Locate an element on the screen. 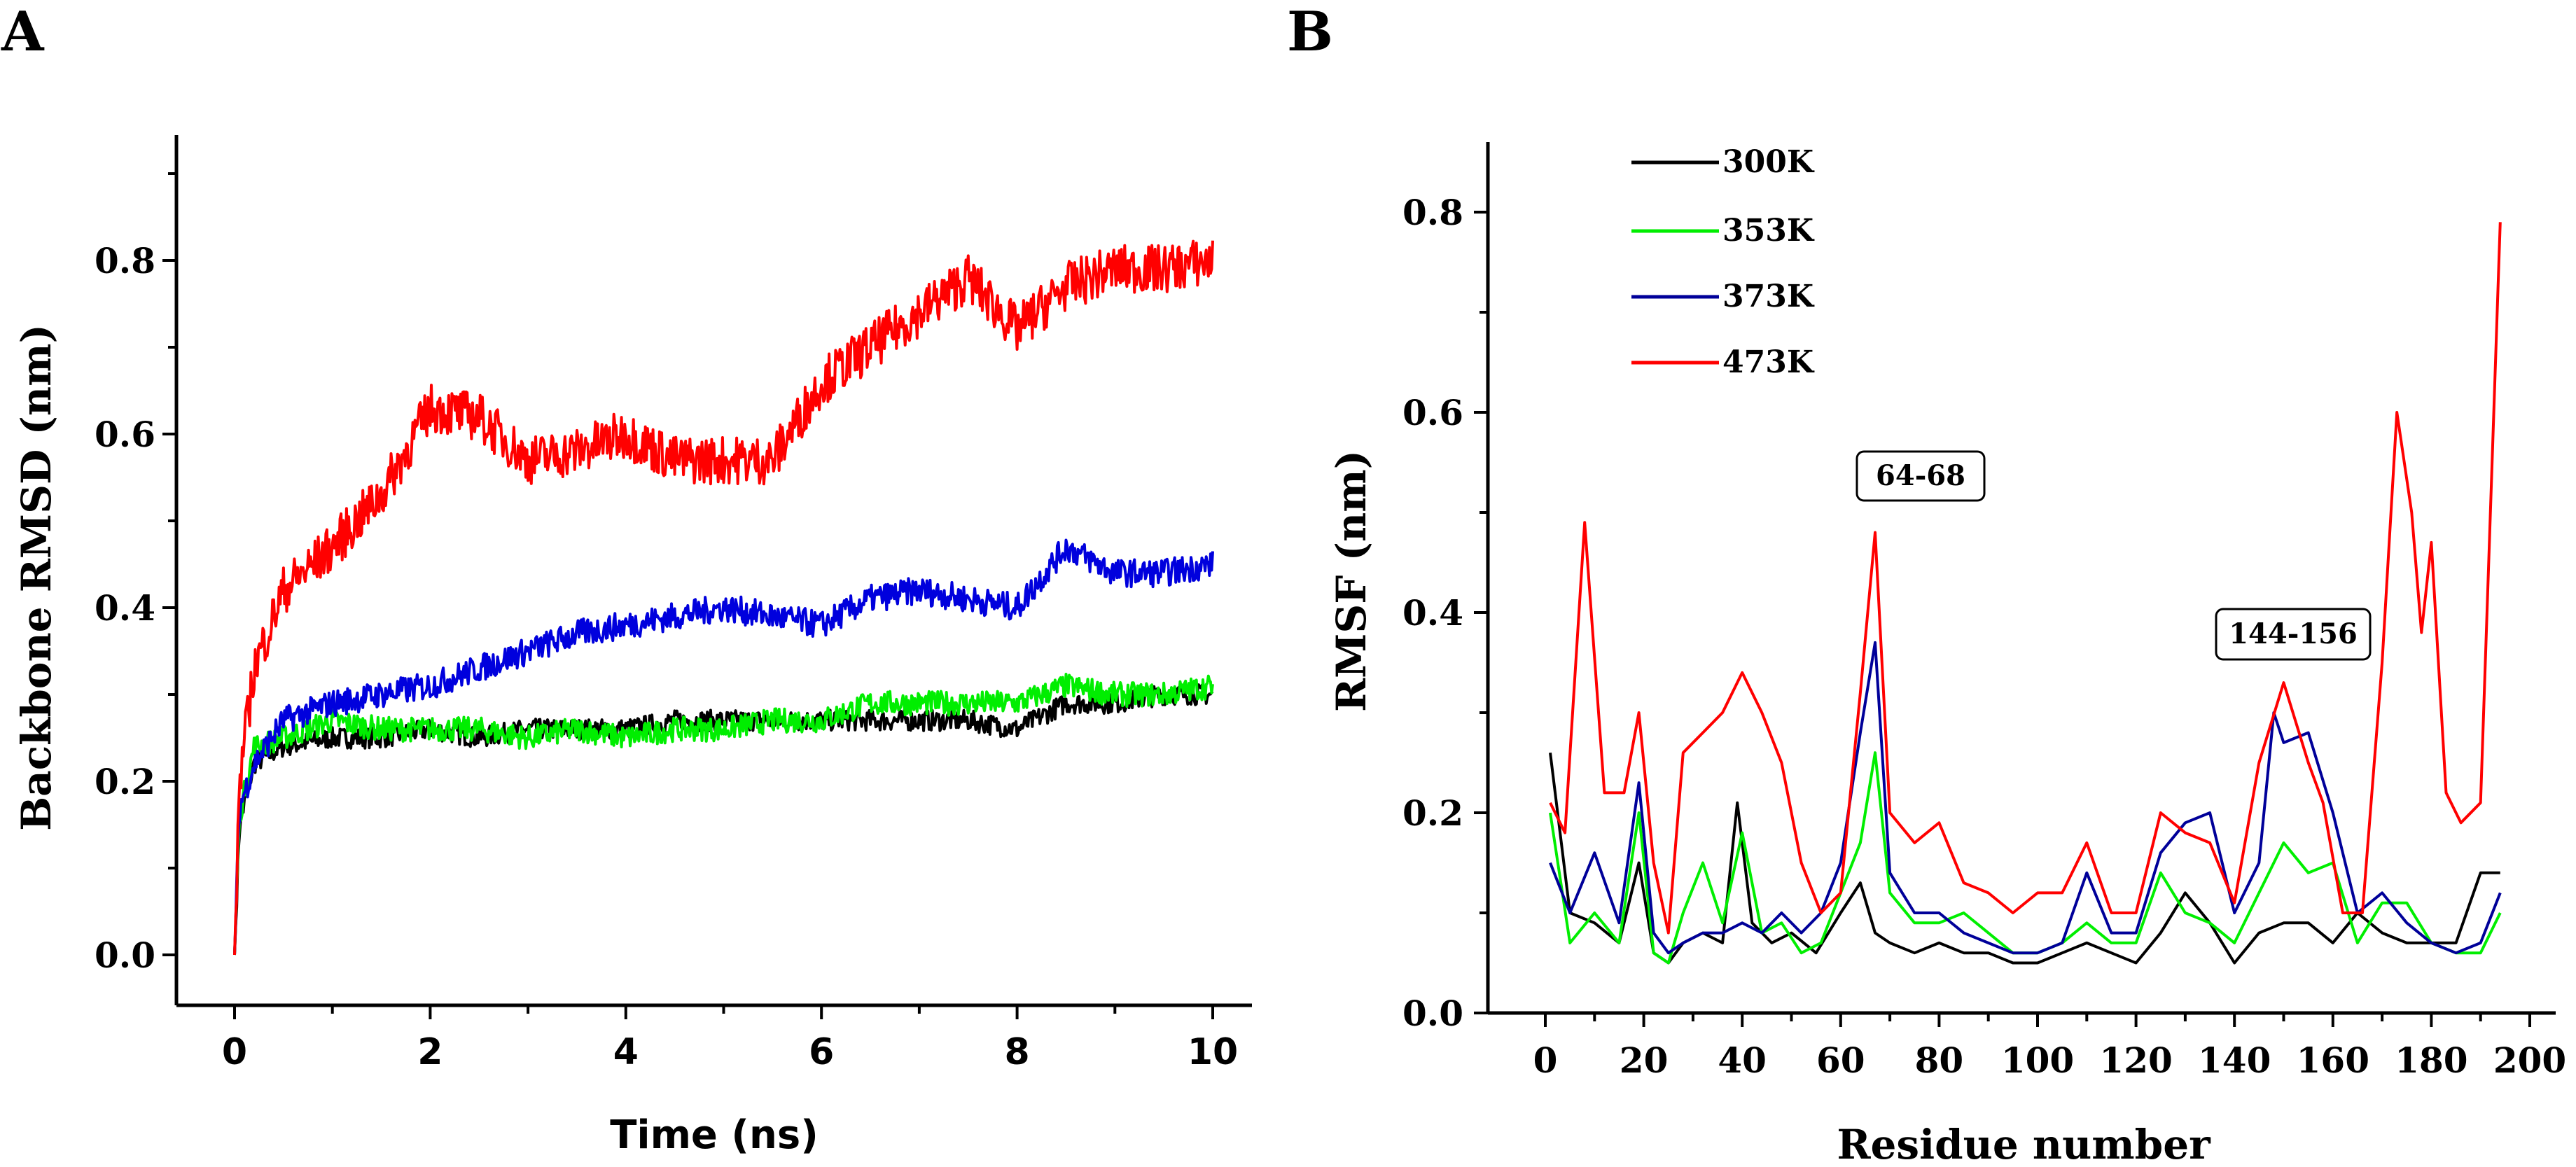 The image size is (2576, 1167). rmsf-y-axis-label: RMSF (nm) is located at coordinates (1351, 581).